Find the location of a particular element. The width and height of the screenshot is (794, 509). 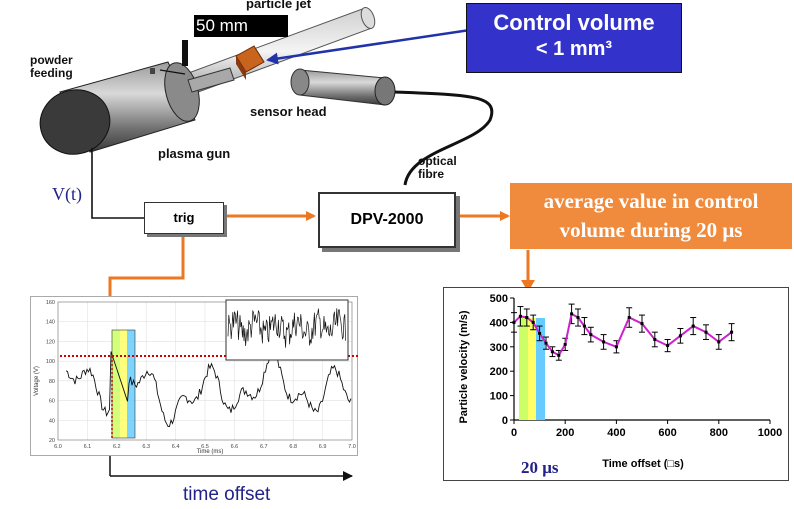

window-bar-yellow is located at coordinates (123, 384).